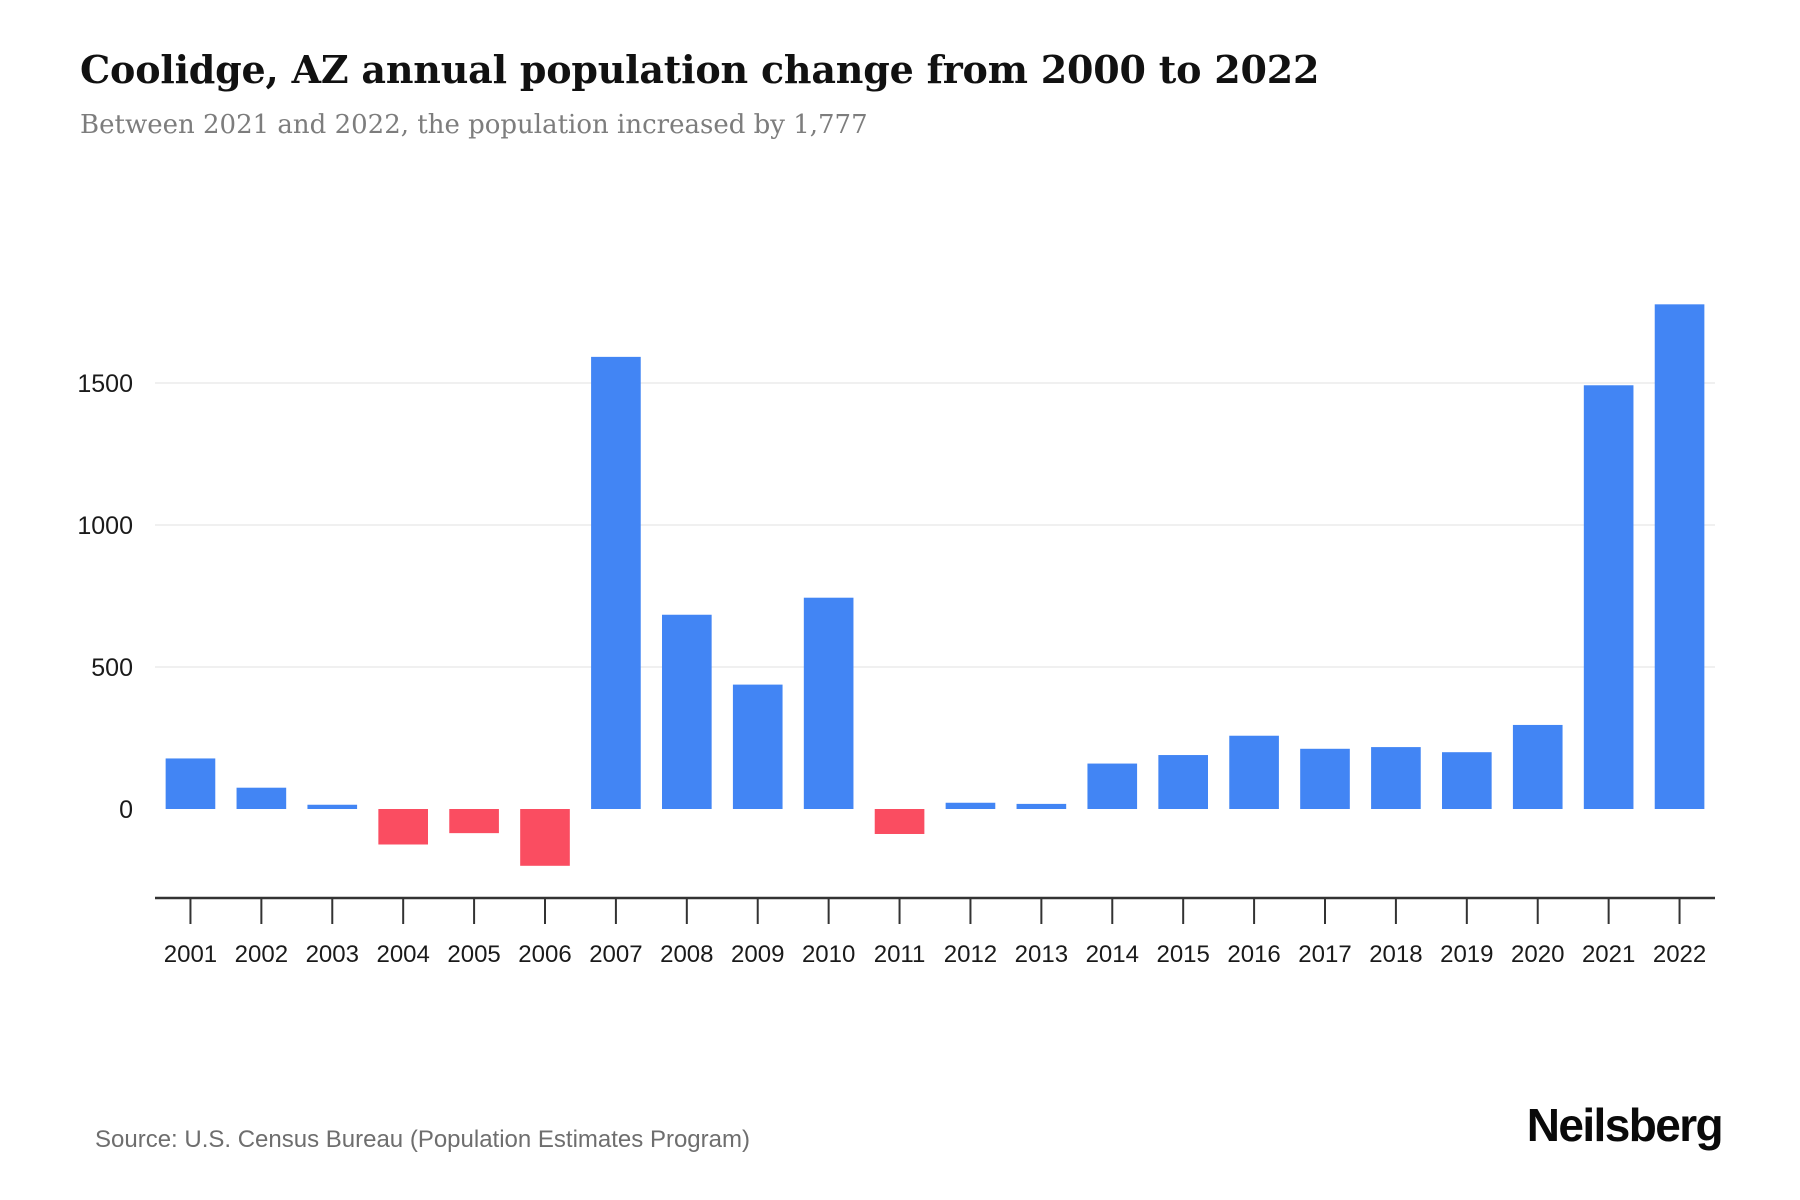 The width and height of the screenshot is (1800, 1200). I want to click on x-axis-tick-label: 2003, so click(332, 954).